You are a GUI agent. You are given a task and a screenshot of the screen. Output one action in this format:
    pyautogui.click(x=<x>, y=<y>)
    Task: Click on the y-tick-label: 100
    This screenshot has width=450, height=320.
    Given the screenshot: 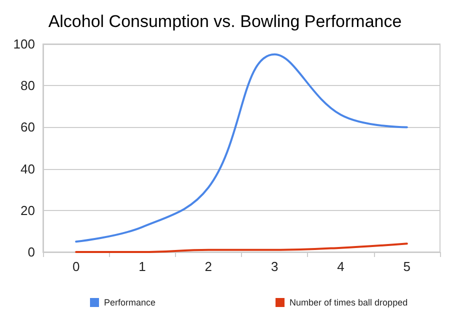 What is the action you would take?
    pyautogui.click(x=24, y=44)
    